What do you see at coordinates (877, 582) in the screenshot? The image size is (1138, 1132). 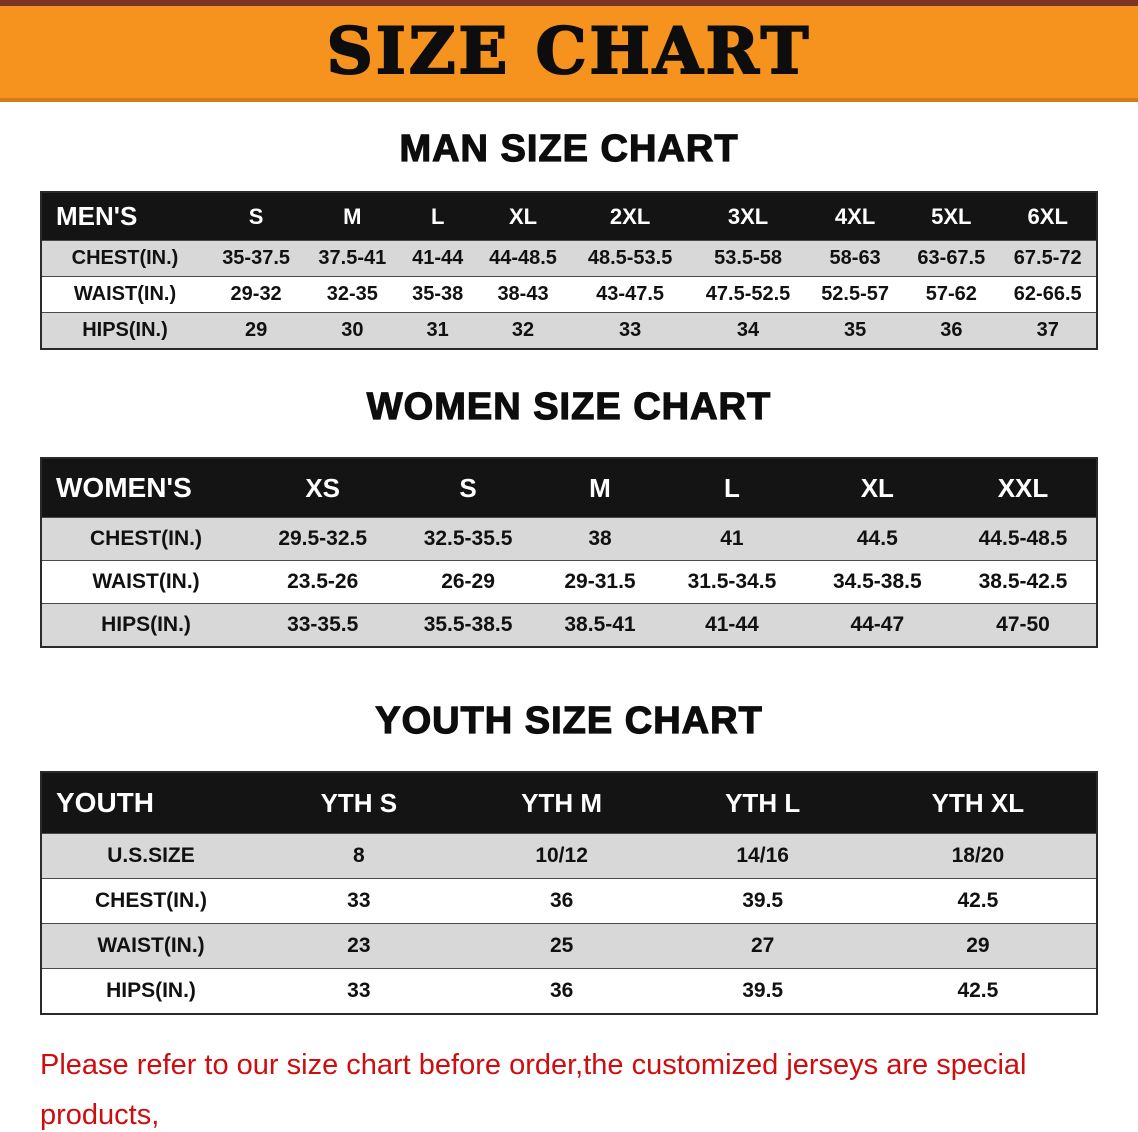 I see `size-value: 34.5-38.5` at bounding box center [877, 582].